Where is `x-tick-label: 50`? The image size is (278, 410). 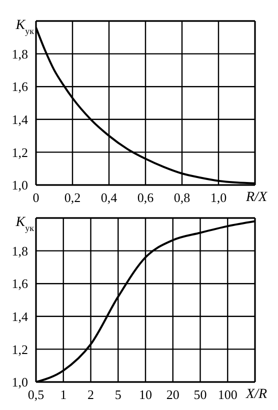 x-tick-label: 50 is located at coordinates (200, 394).